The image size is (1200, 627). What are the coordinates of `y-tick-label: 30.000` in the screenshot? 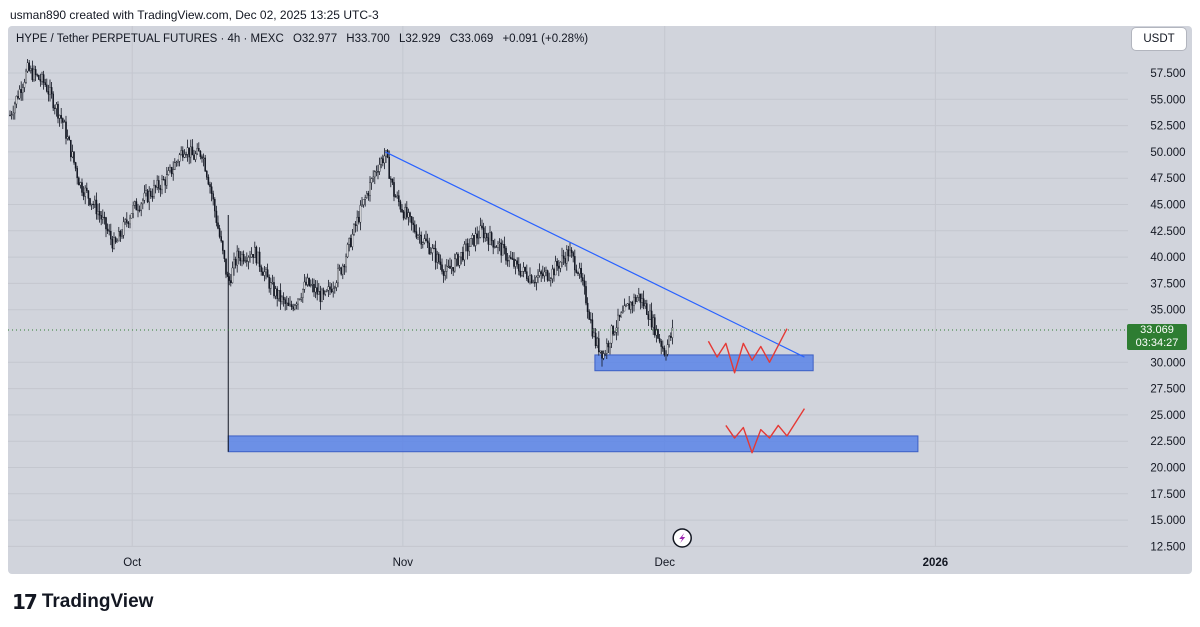 It's located at (1167, 363).